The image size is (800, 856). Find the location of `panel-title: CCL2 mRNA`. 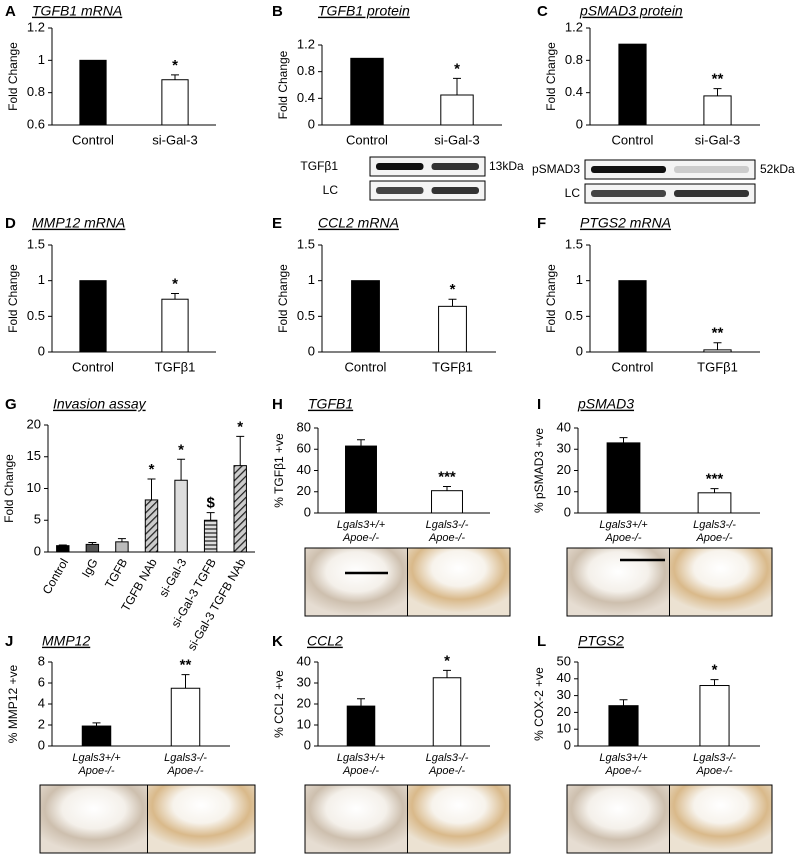

panel-title: CCL2 mRNA is located at coordinates (358, 223).